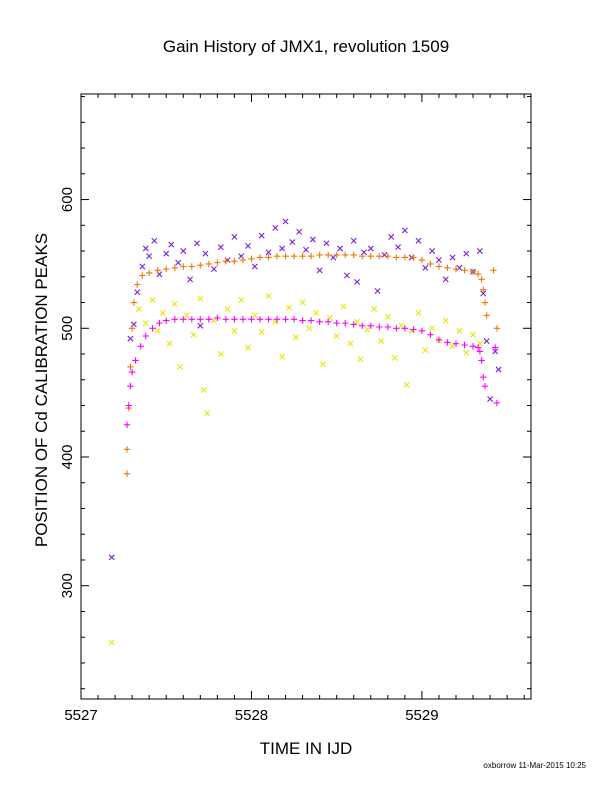 The width and height of the screenshot is (612, 792). What do you see at coordinates (306, 46) in the screenshot?
I see `chart-title: Gain History of JMX1, revolution 1509` at bounding box center [306, 46].